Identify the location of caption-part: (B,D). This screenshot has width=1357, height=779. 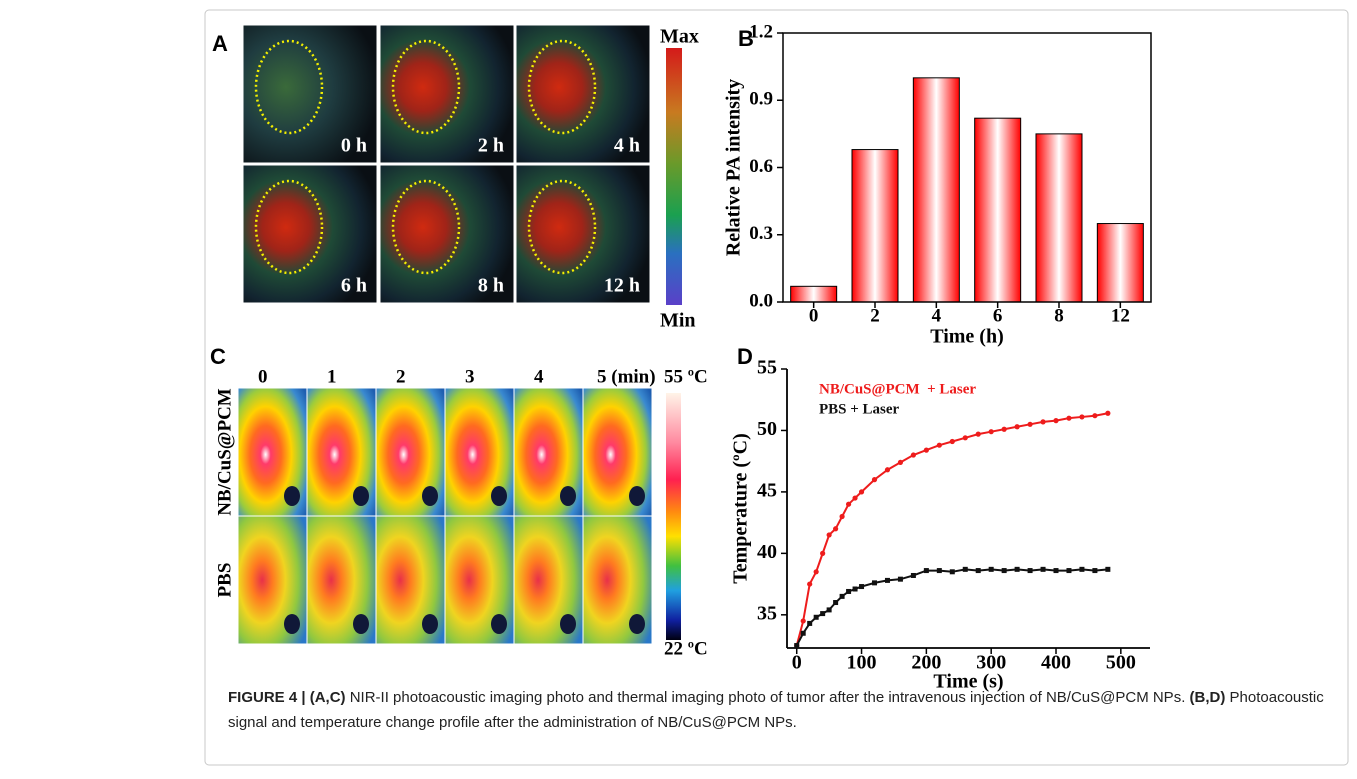
(1207, 697).